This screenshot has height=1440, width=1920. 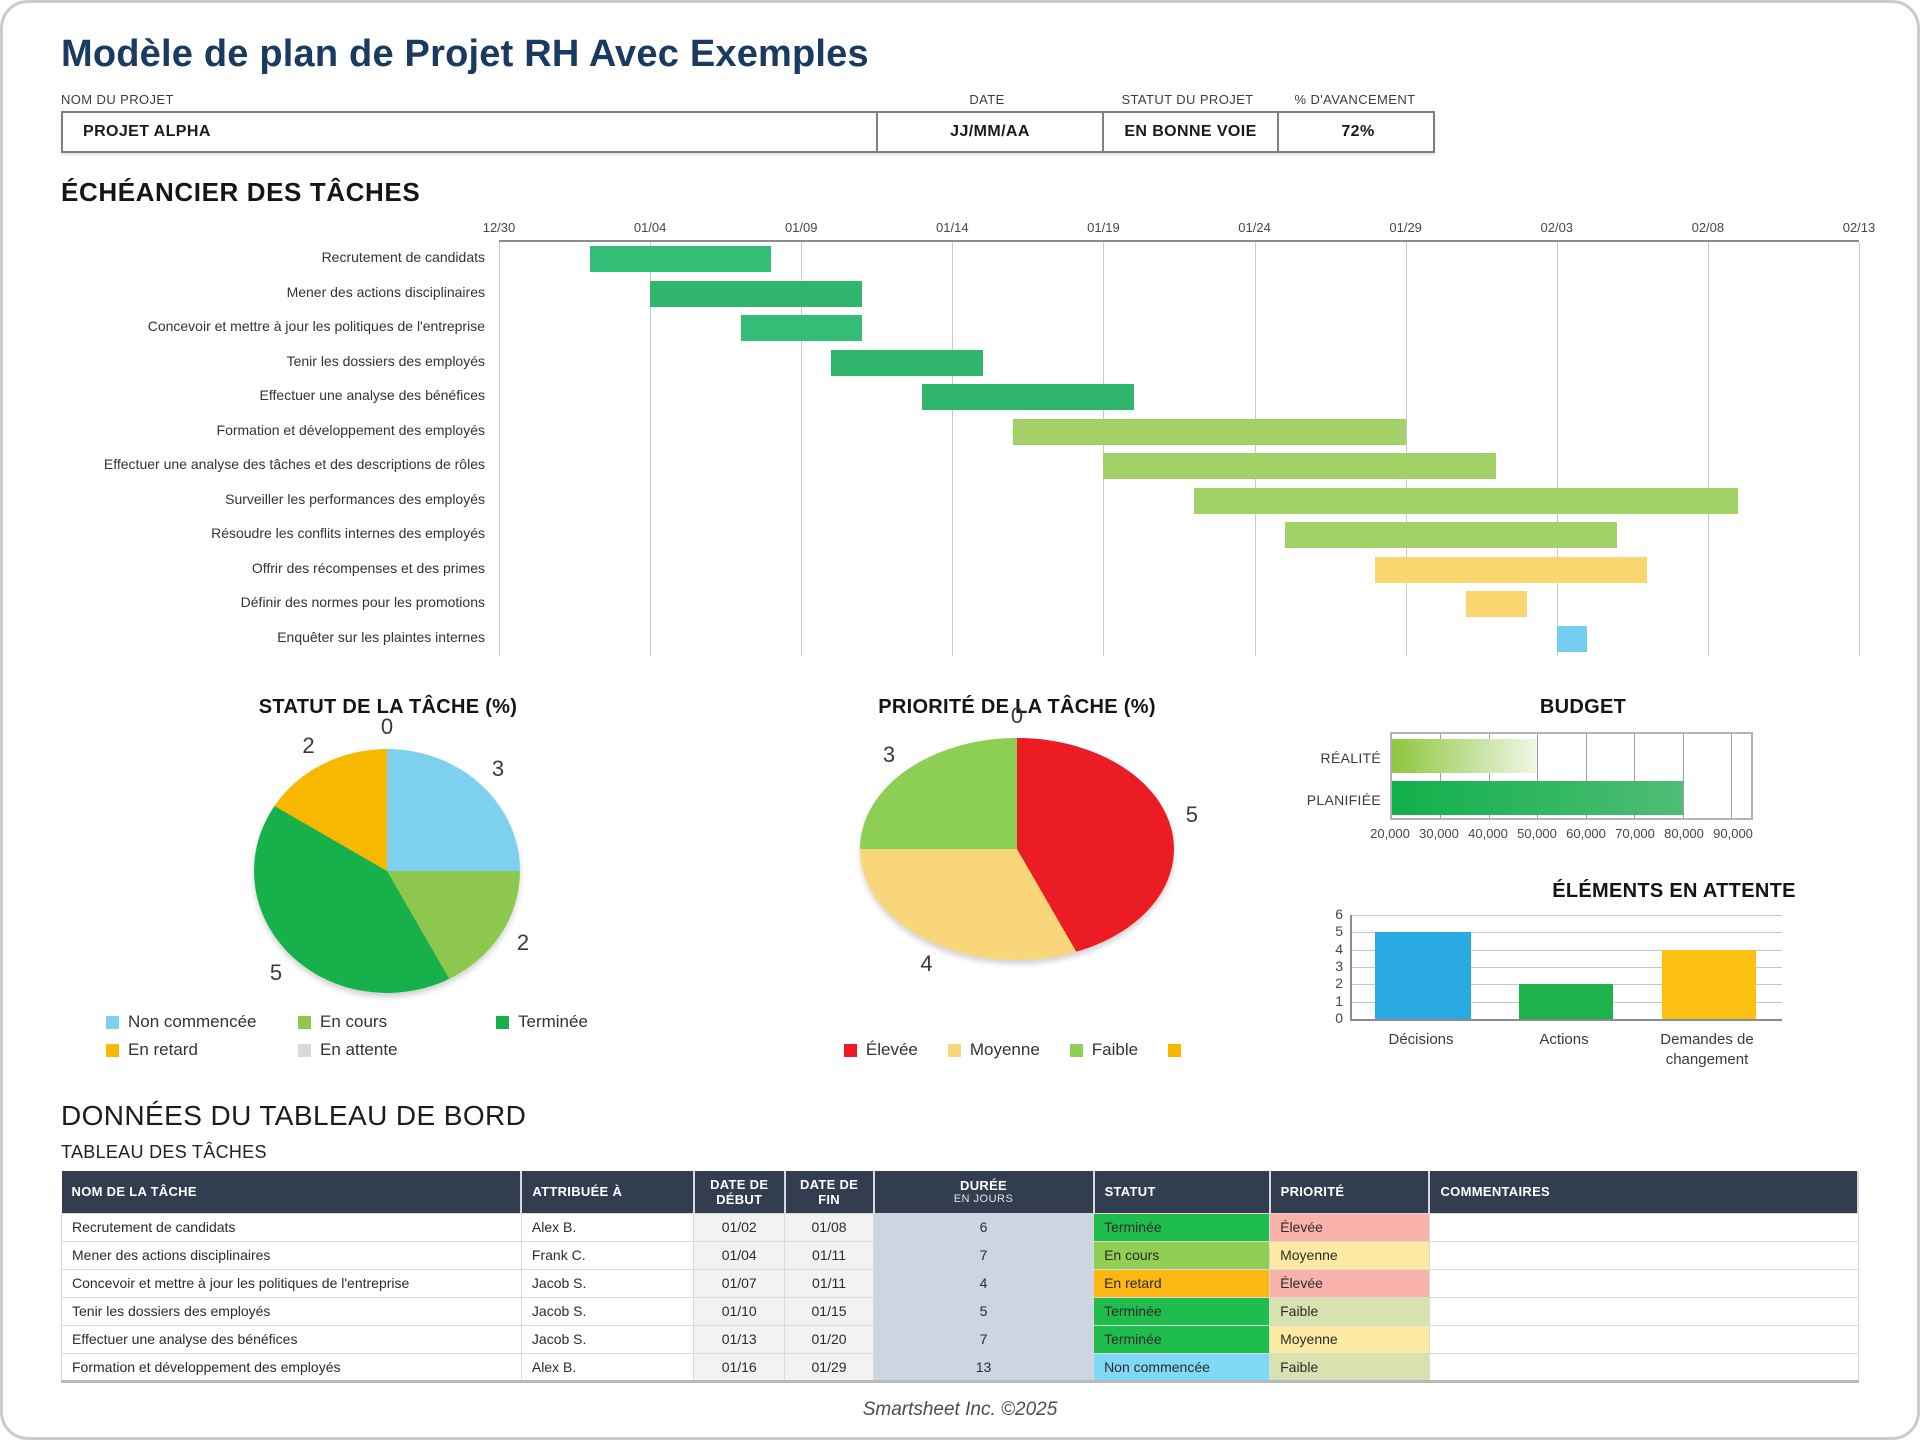 I want to click on gantt-axis-tick: 02/13, so click(x=1859, y=227).